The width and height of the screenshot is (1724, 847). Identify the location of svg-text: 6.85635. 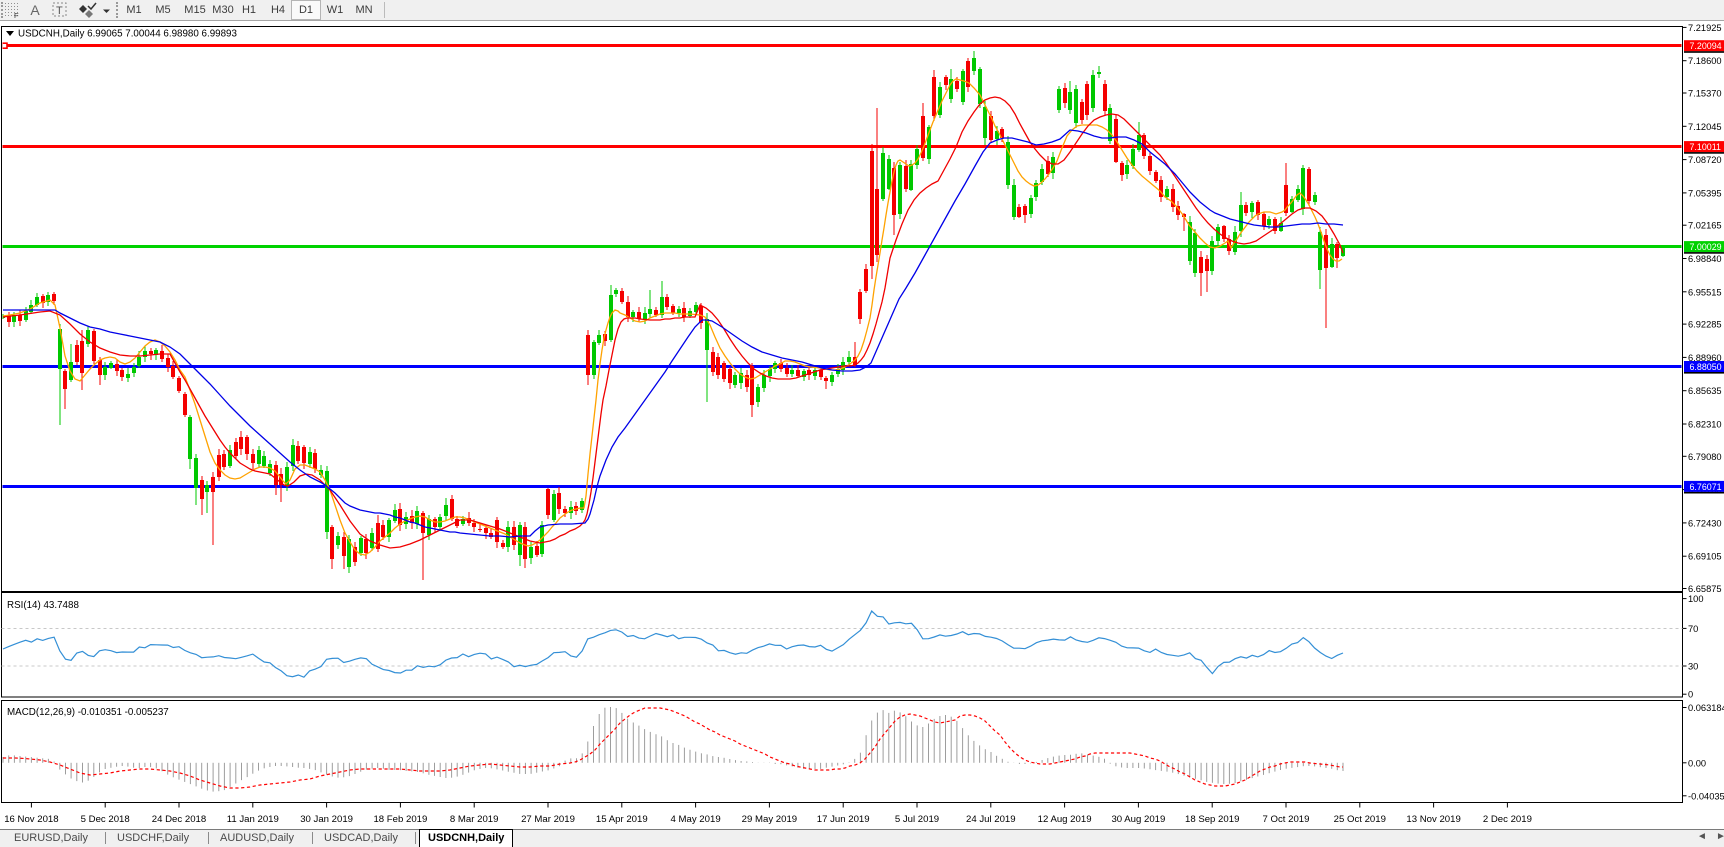
(1705, 391).